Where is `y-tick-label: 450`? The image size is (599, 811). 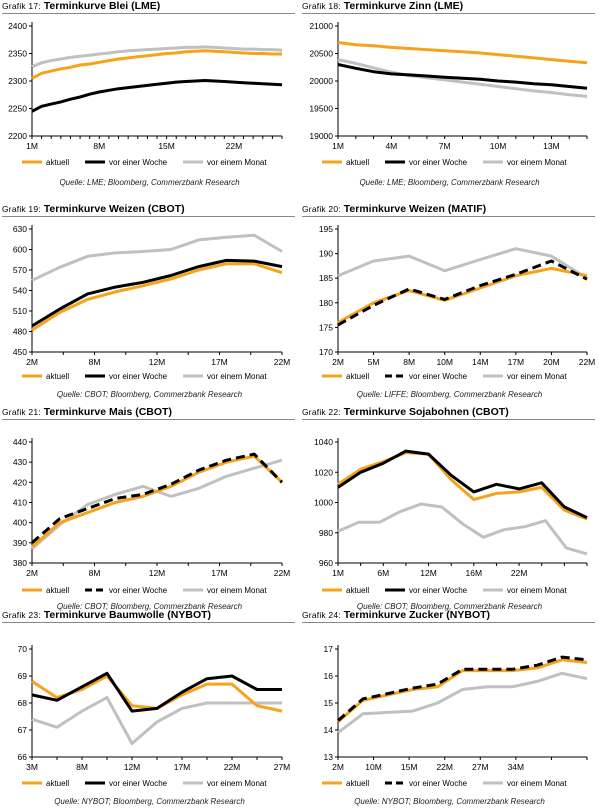 y-tick-label: 450 is located at coordinates (20, 352).